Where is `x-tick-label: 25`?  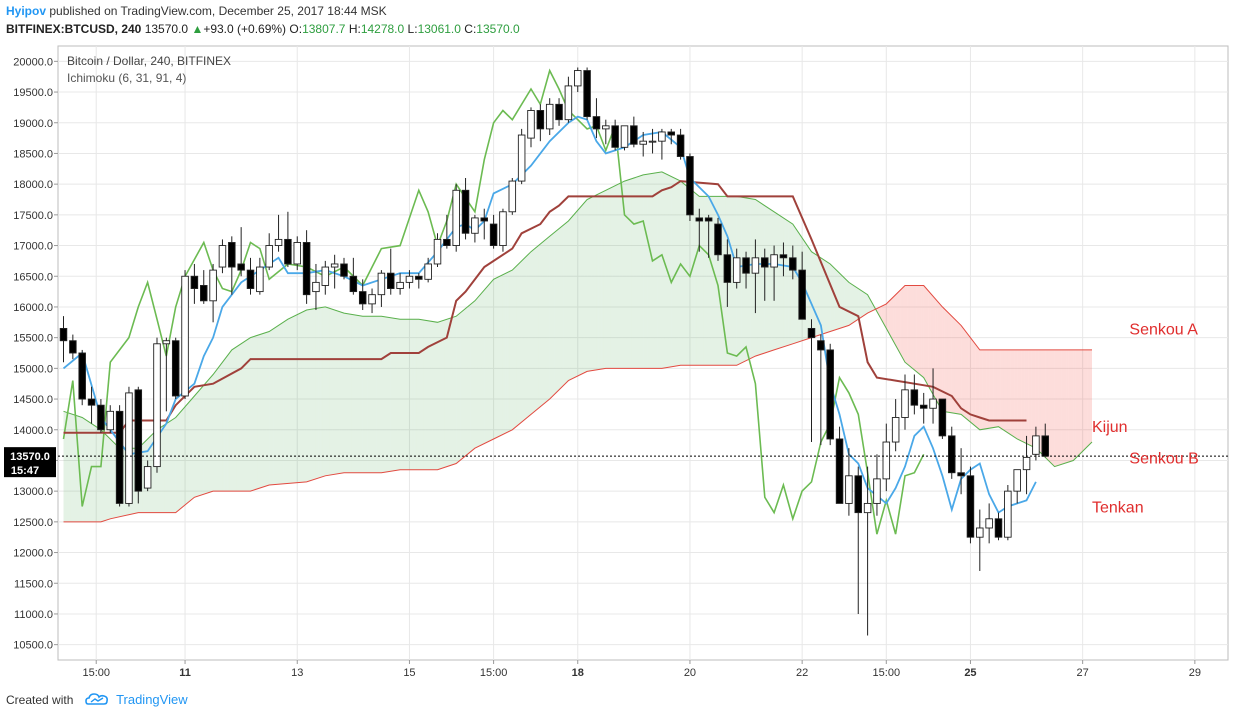 x-tick-label: 25 is located at coordinates (970, 673).